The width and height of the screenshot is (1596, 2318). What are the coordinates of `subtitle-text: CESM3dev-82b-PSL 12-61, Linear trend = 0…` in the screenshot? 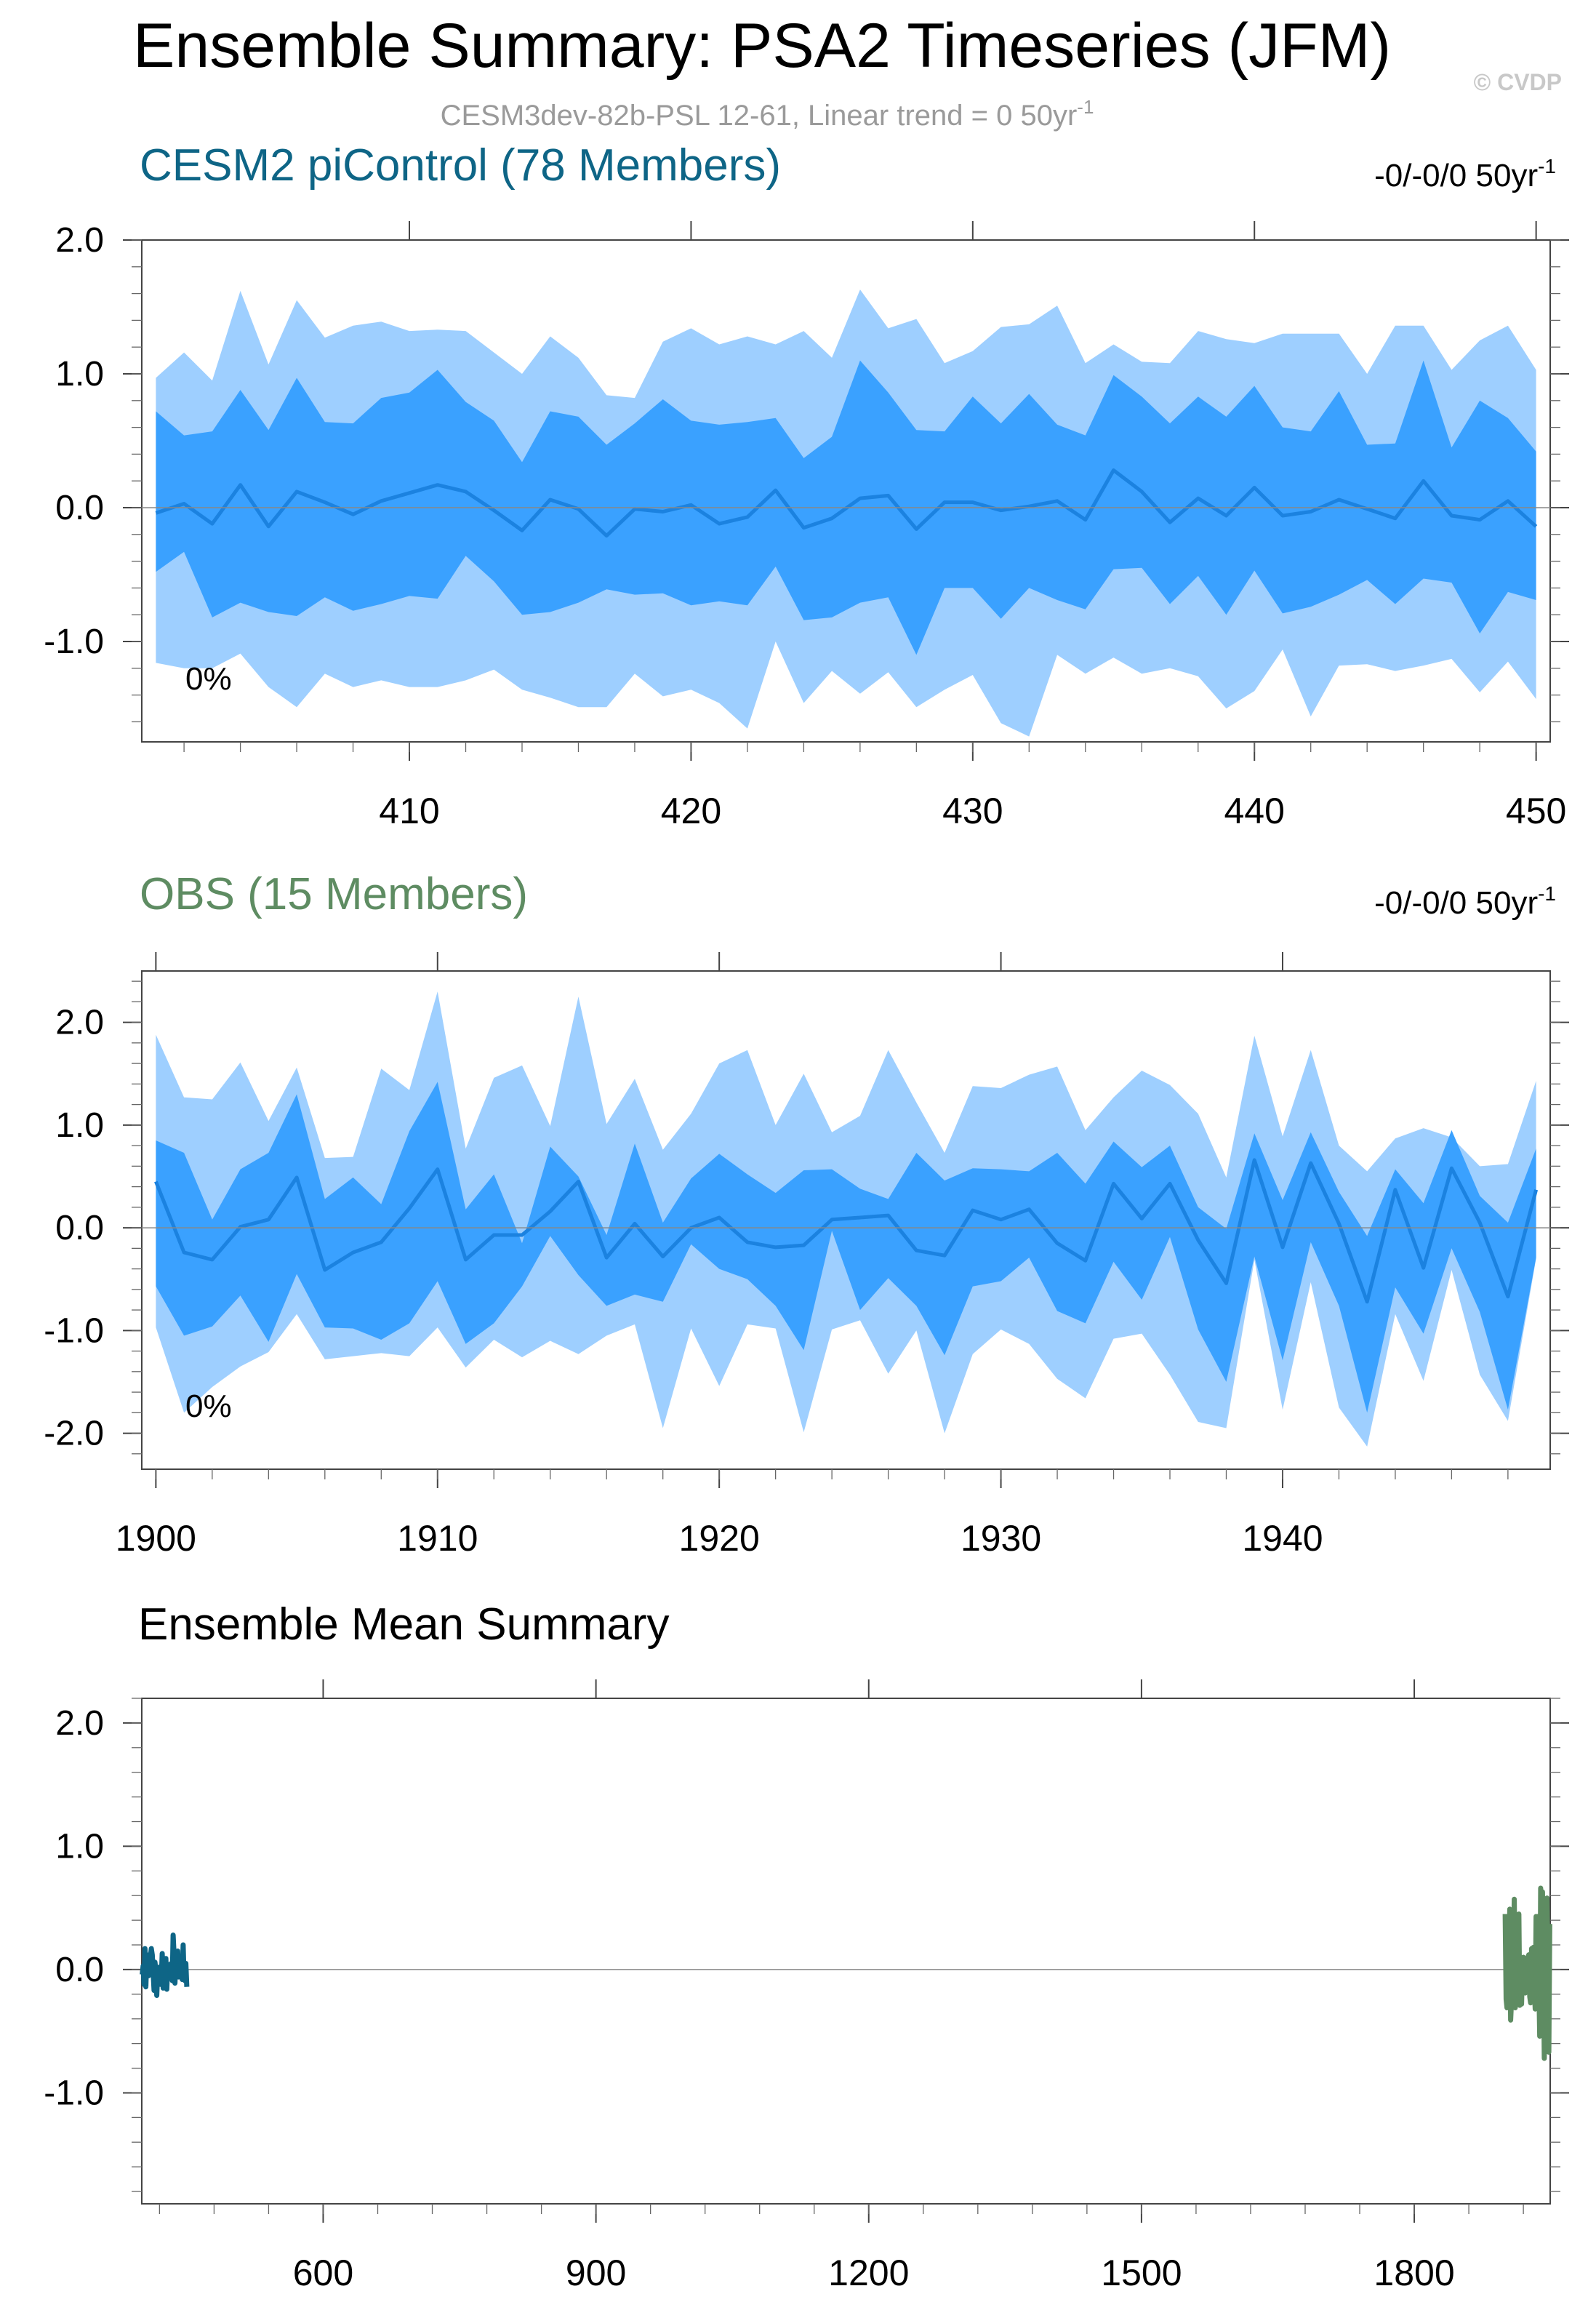 It's located at (760, 116).